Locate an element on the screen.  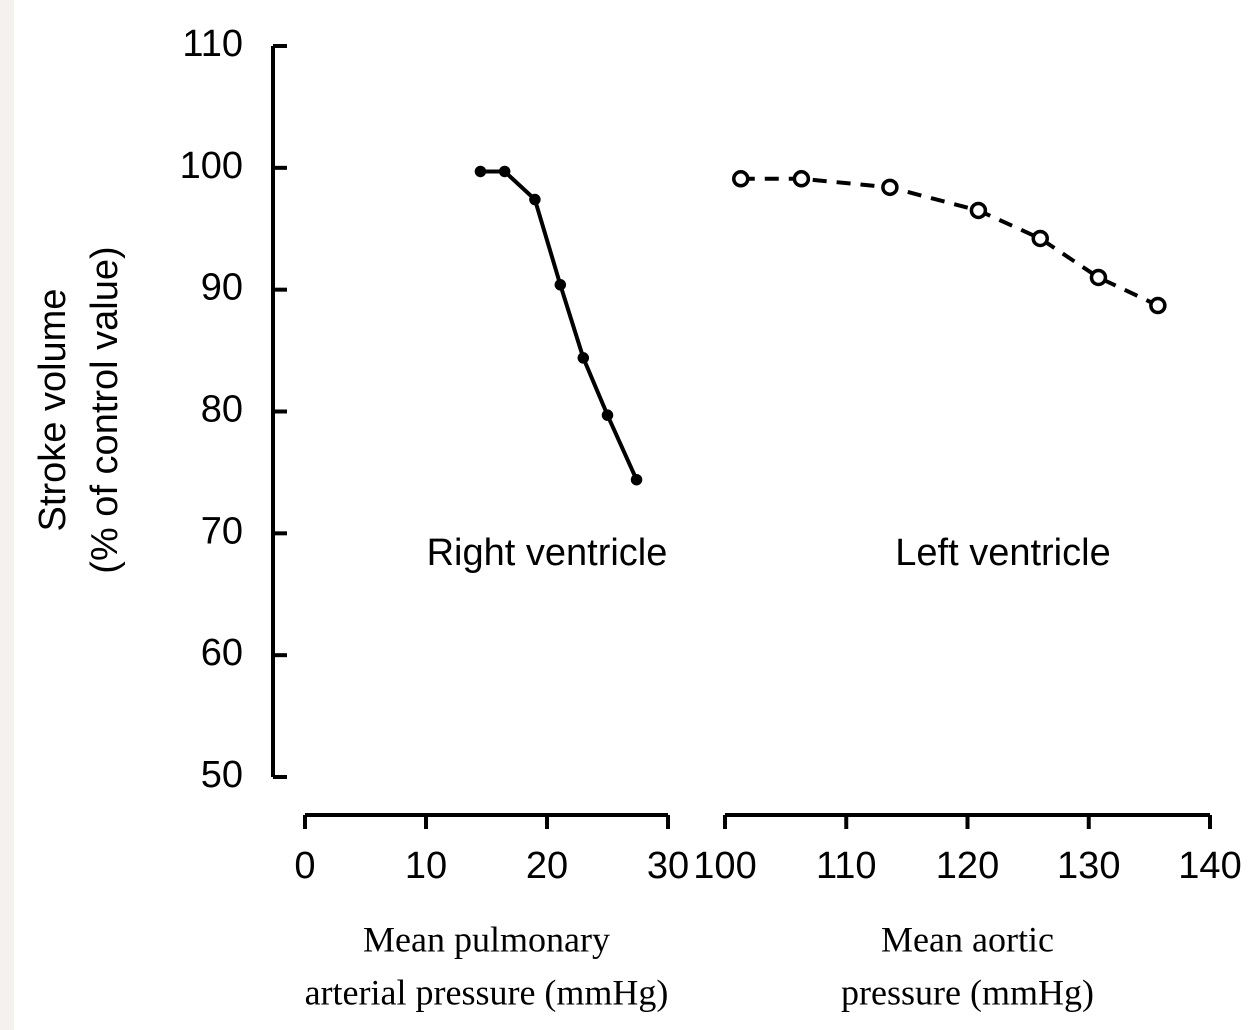
y-tick-label: 60 is located at coordinates (222, 653).